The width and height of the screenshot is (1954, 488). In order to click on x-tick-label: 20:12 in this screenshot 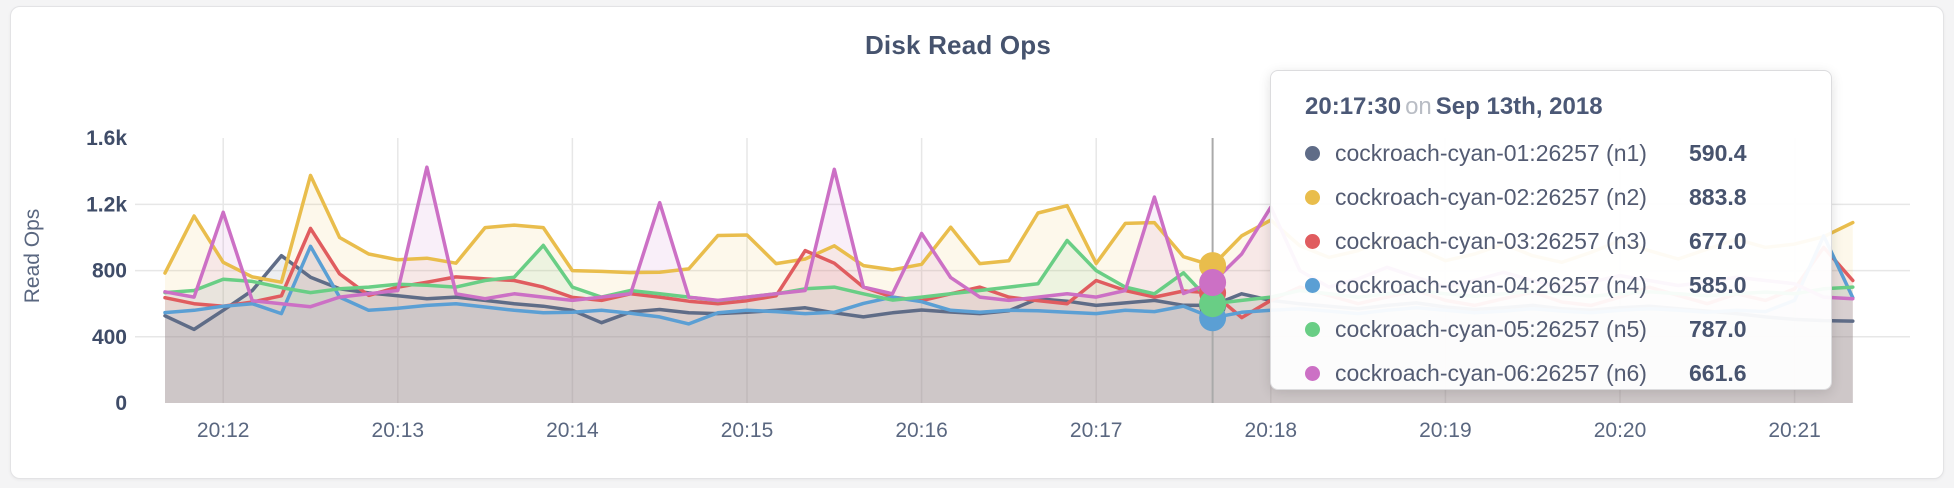, I will do `click(223, 430)`.